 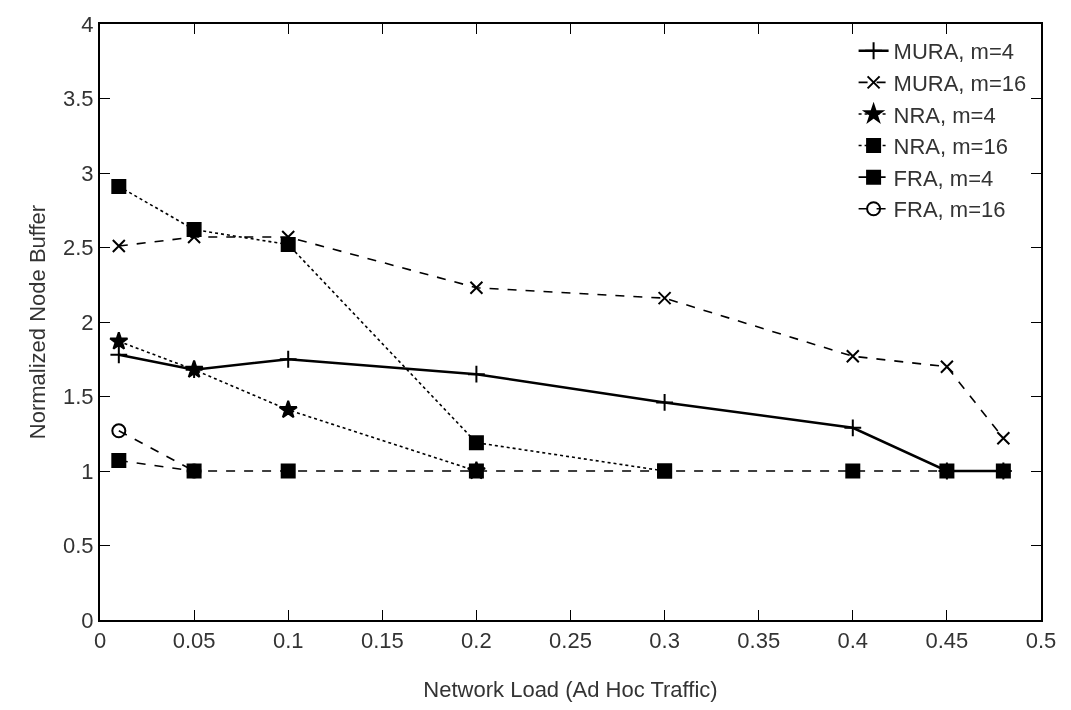 I want to click on x-tick-label: 0.25, so click(x=570, y=641).